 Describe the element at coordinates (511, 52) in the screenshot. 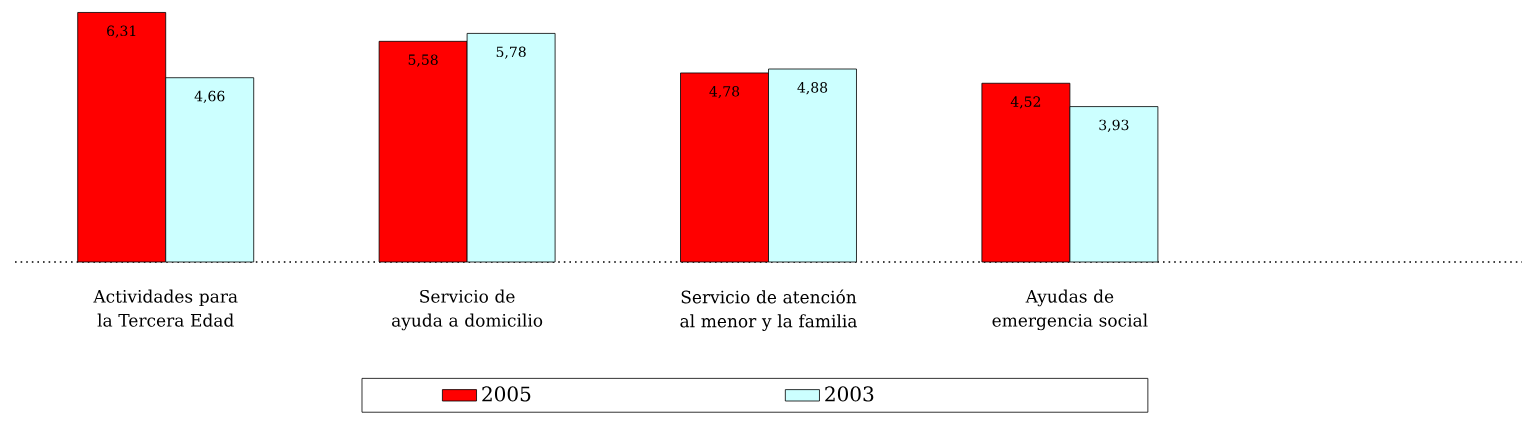

I see `data-label: 5,78` at that location.